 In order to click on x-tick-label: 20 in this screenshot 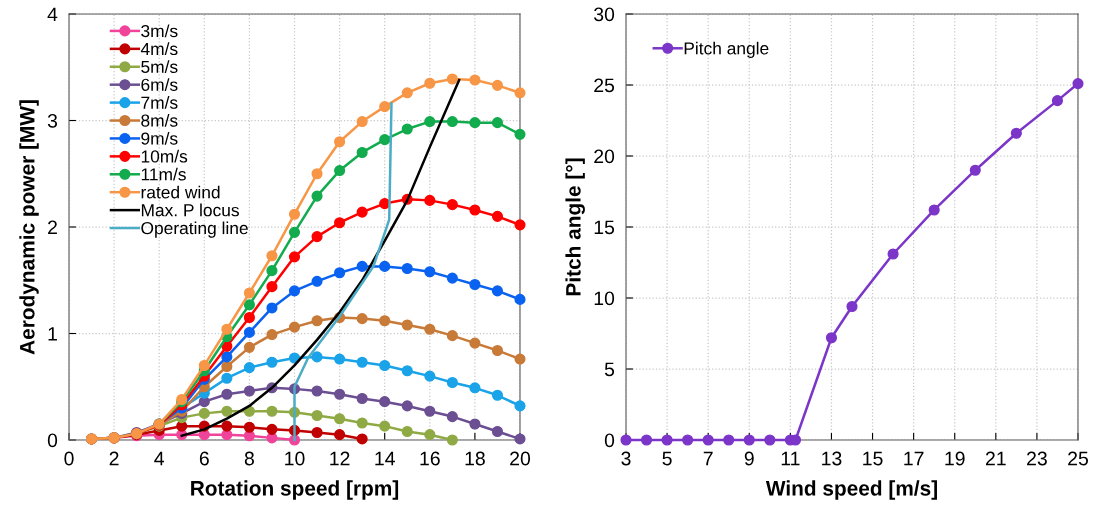, I will do `click(520, 458)`.